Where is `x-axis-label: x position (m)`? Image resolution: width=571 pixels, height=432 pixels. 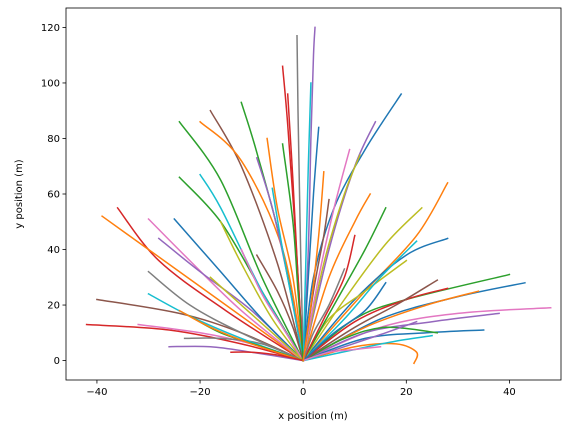 x-axis-label: x position (m) is located at coordinates (313, 416).